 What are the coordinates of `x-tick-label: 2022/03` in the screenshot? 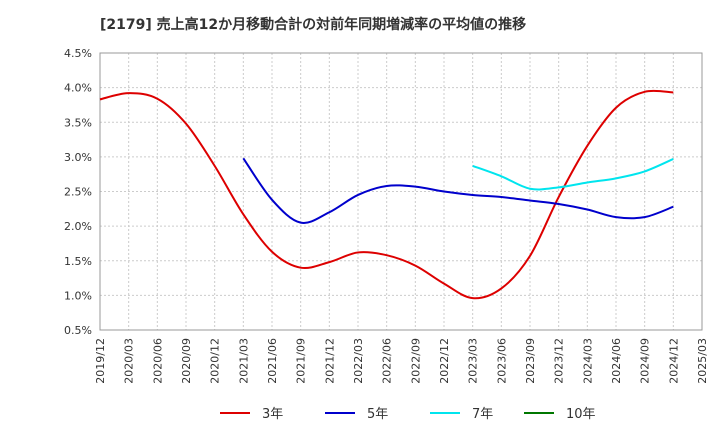 It's located at (358, 361).